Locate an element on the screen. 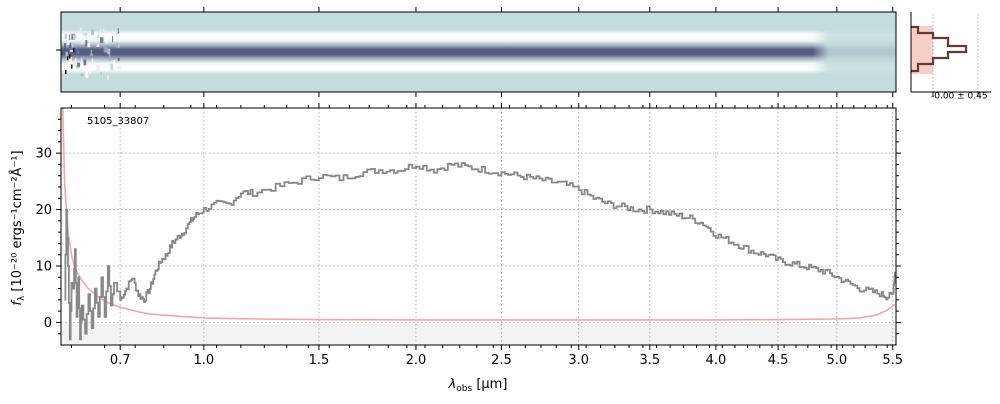 This screenshot has width=1000, height=404. y-tick-label: 30 is located at coordinates (43, 154).